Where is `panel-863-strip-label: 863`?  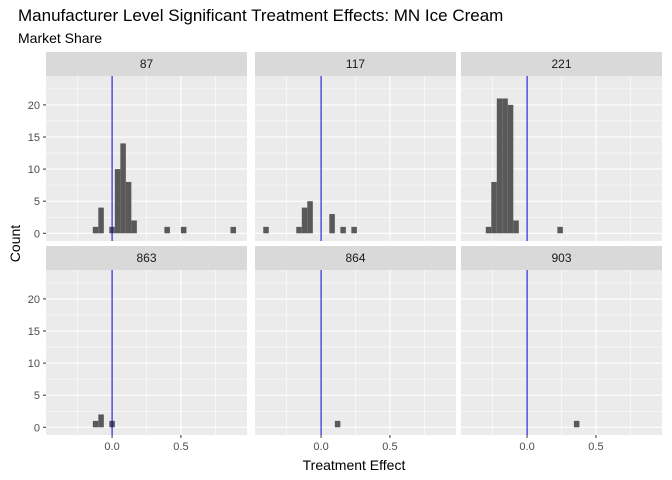
panel-863-strip-label: 863 is located at coordinates (146, 258).